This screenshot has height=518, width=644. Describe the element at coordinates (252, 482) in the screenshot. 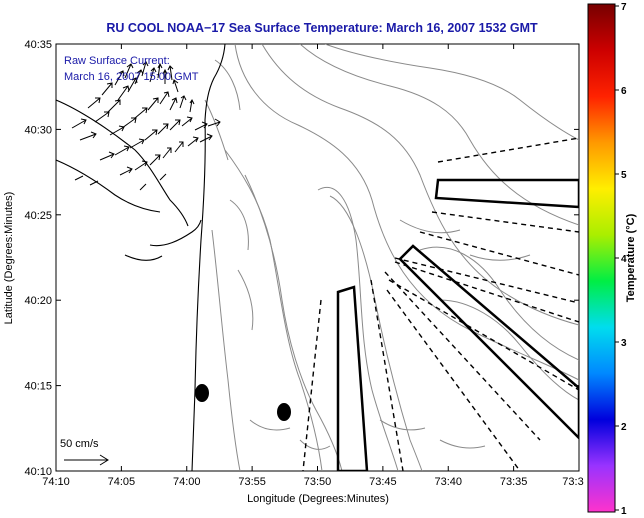

I see `x-tick-label: 73:55` at that location.